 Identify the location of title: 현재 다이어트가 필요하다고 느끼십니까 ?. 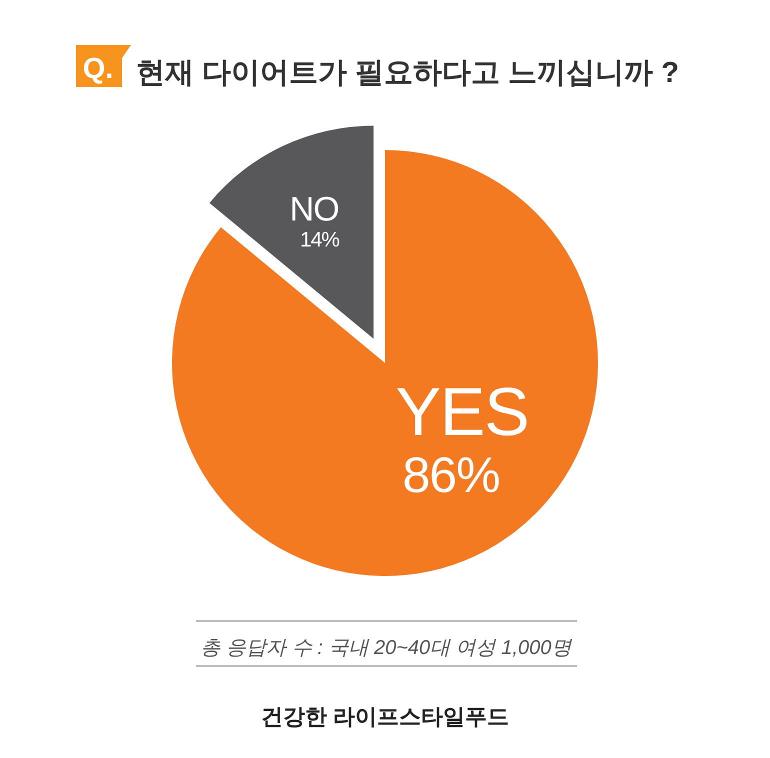
(407, 73).